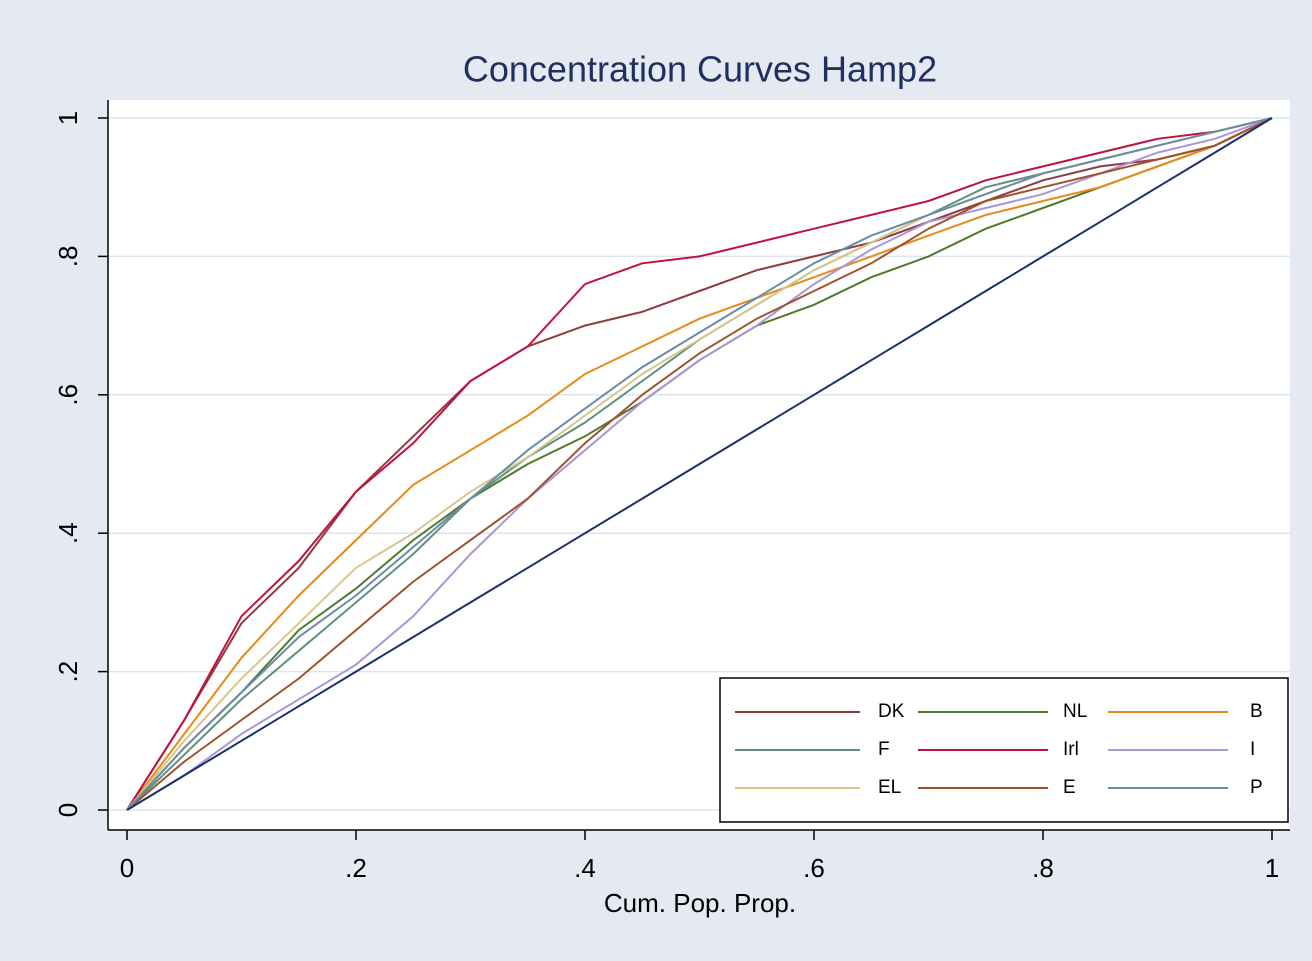 This screenshot has width=1312, height=961. What do you see at coordinates (700, 903) in the screenshot?
I see `x-axis-label: Cum. Pop. Prop.` at bounding box center [700, 903].